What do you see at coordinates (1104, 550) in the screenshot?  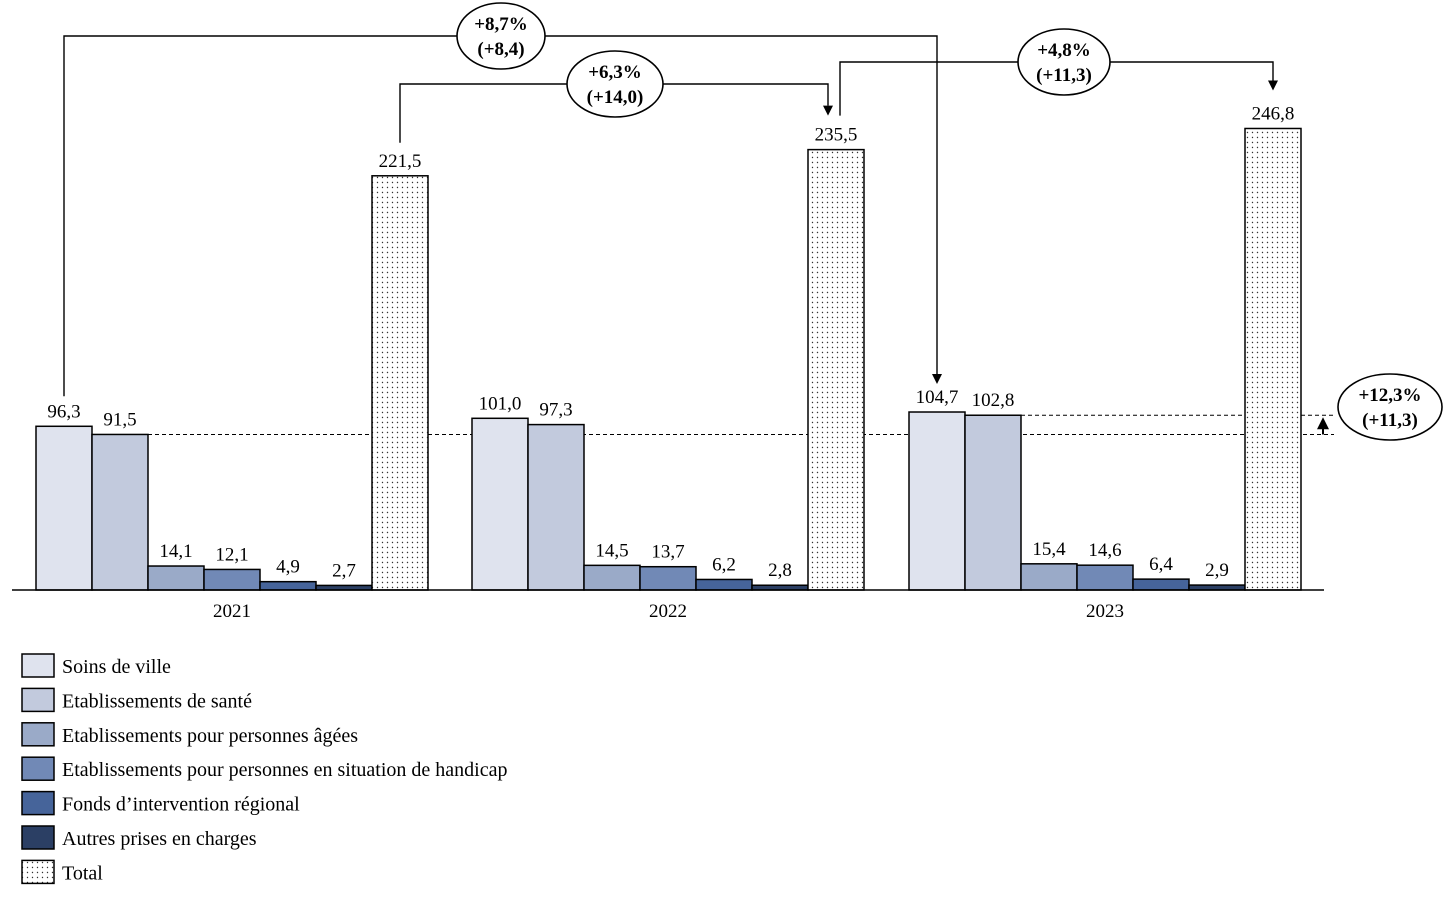 I see `value-label-2023-4: 14,6` at bounding box center [1104, 550].